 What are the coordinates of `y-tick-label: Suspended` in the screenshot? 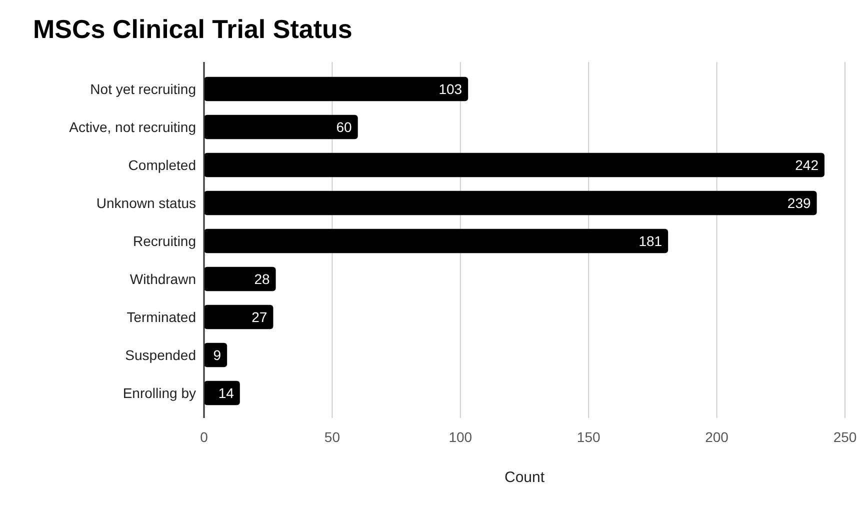 It's located at (160, 354).